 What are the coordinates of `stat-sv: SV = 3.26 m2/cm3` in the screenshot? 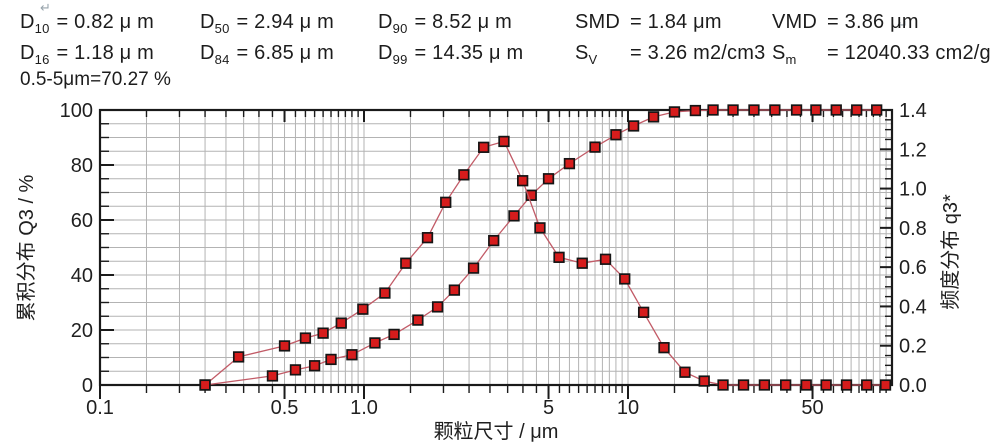 It's located at (670, 54).